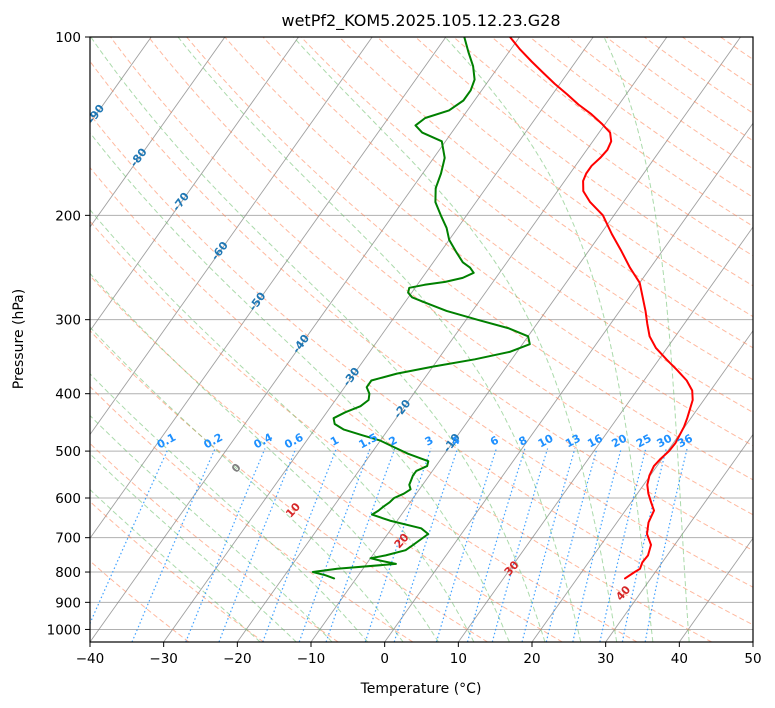 Image resolution: width=775 pixels, height=708 pixels. Describe the element at coordinates (68, 539) in the screenshot. I see `y-tick-label: 700` at that location.